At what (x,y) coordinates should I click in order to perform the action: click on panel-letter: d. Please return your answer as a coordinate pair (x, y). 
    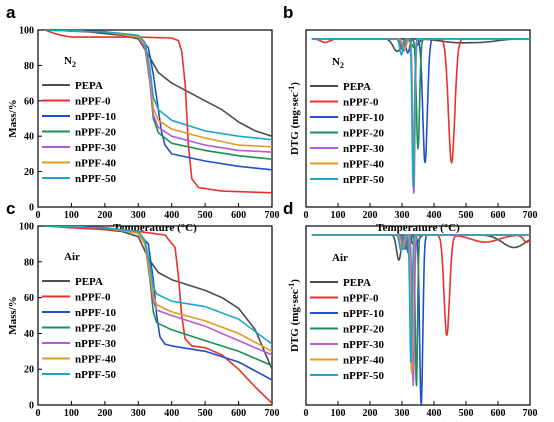
    Looking at the image, I should click on (288, 208).